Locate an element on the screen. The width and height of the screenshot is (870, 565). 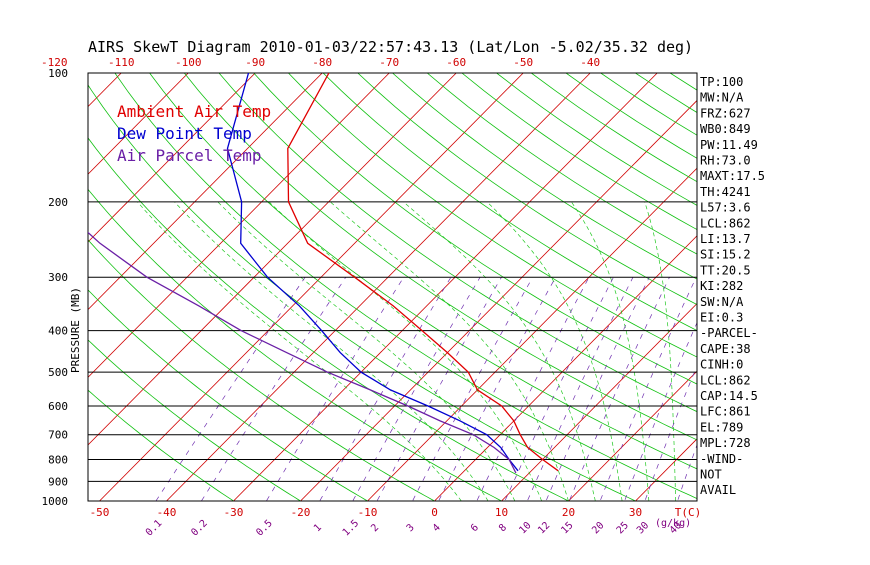
index-item: WB0:849 is located at coordinates (725, 129).